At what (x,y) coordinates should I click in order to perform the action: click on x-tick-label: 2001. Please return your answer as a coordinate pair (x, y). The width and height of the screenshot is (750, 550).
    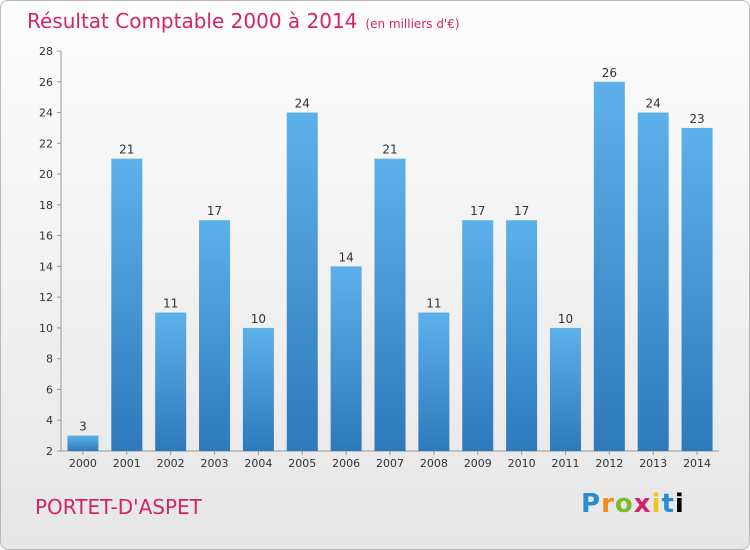
    Looking at the image, I should click on (127, 463).